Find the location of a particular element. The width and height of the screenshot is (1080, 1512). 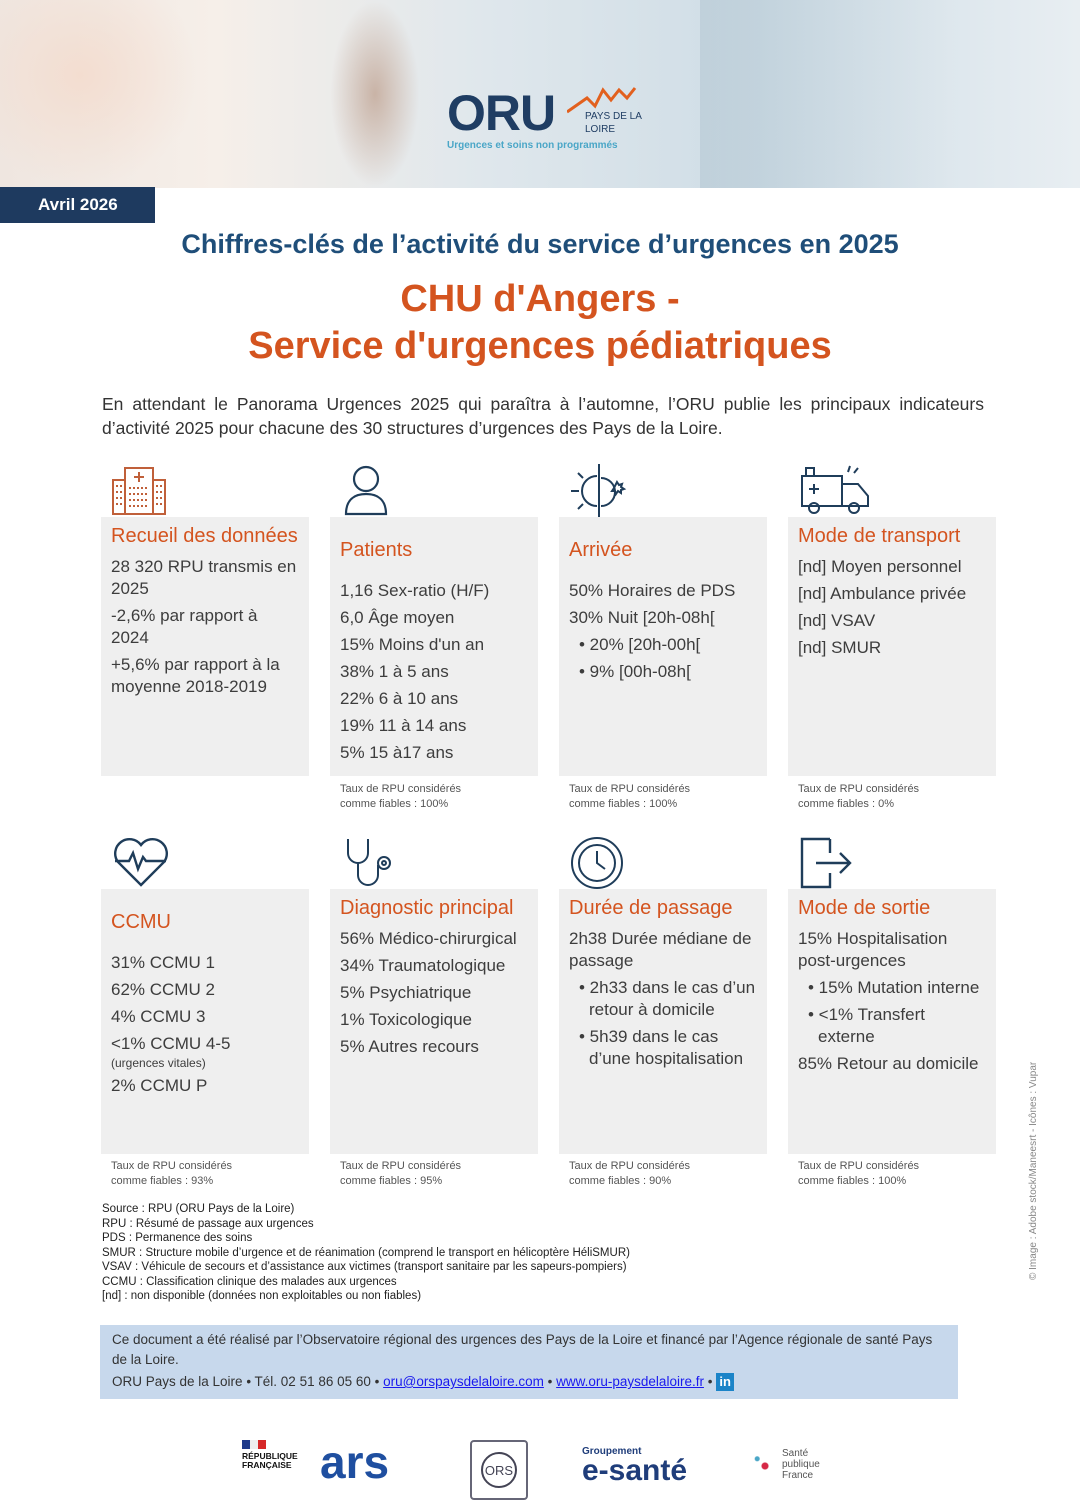

card-title: Arrivée is located at coordinates (601, 550).